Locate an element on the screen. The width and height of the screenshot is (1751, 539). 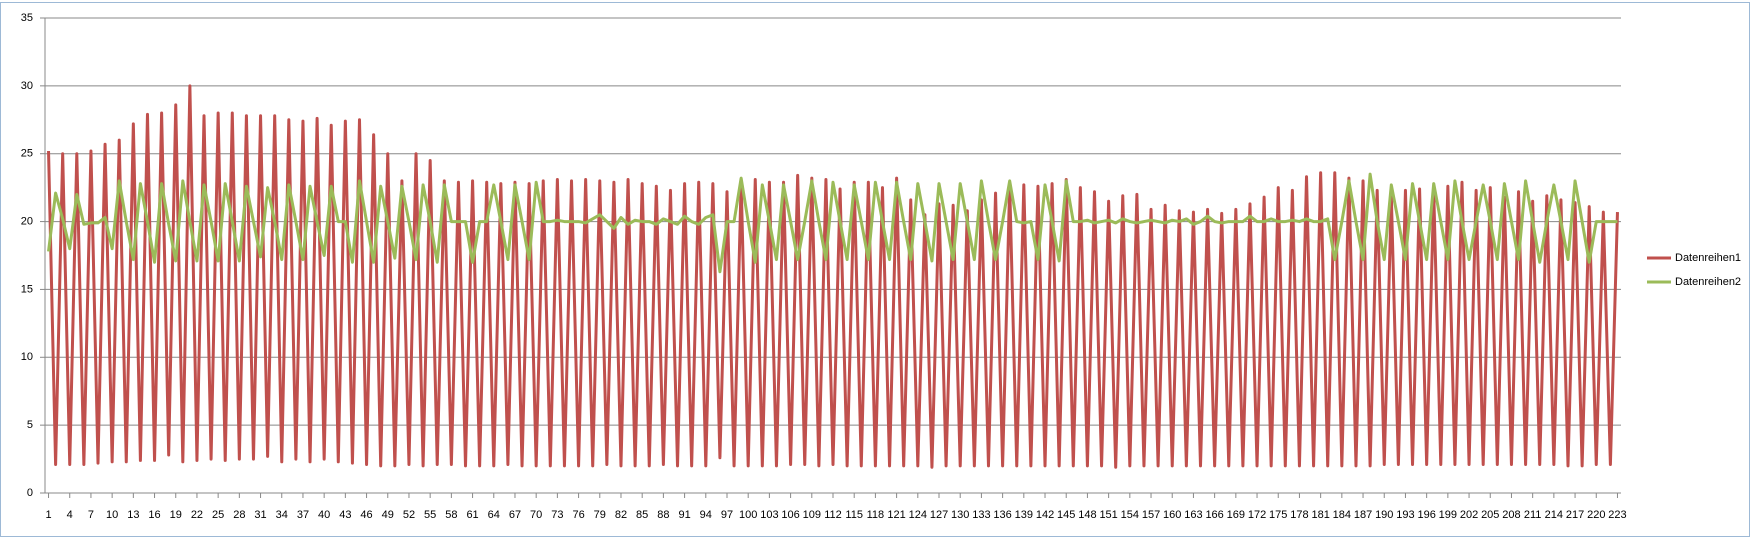
x-tick-label: 187 is located at coordinates (1363, 515).